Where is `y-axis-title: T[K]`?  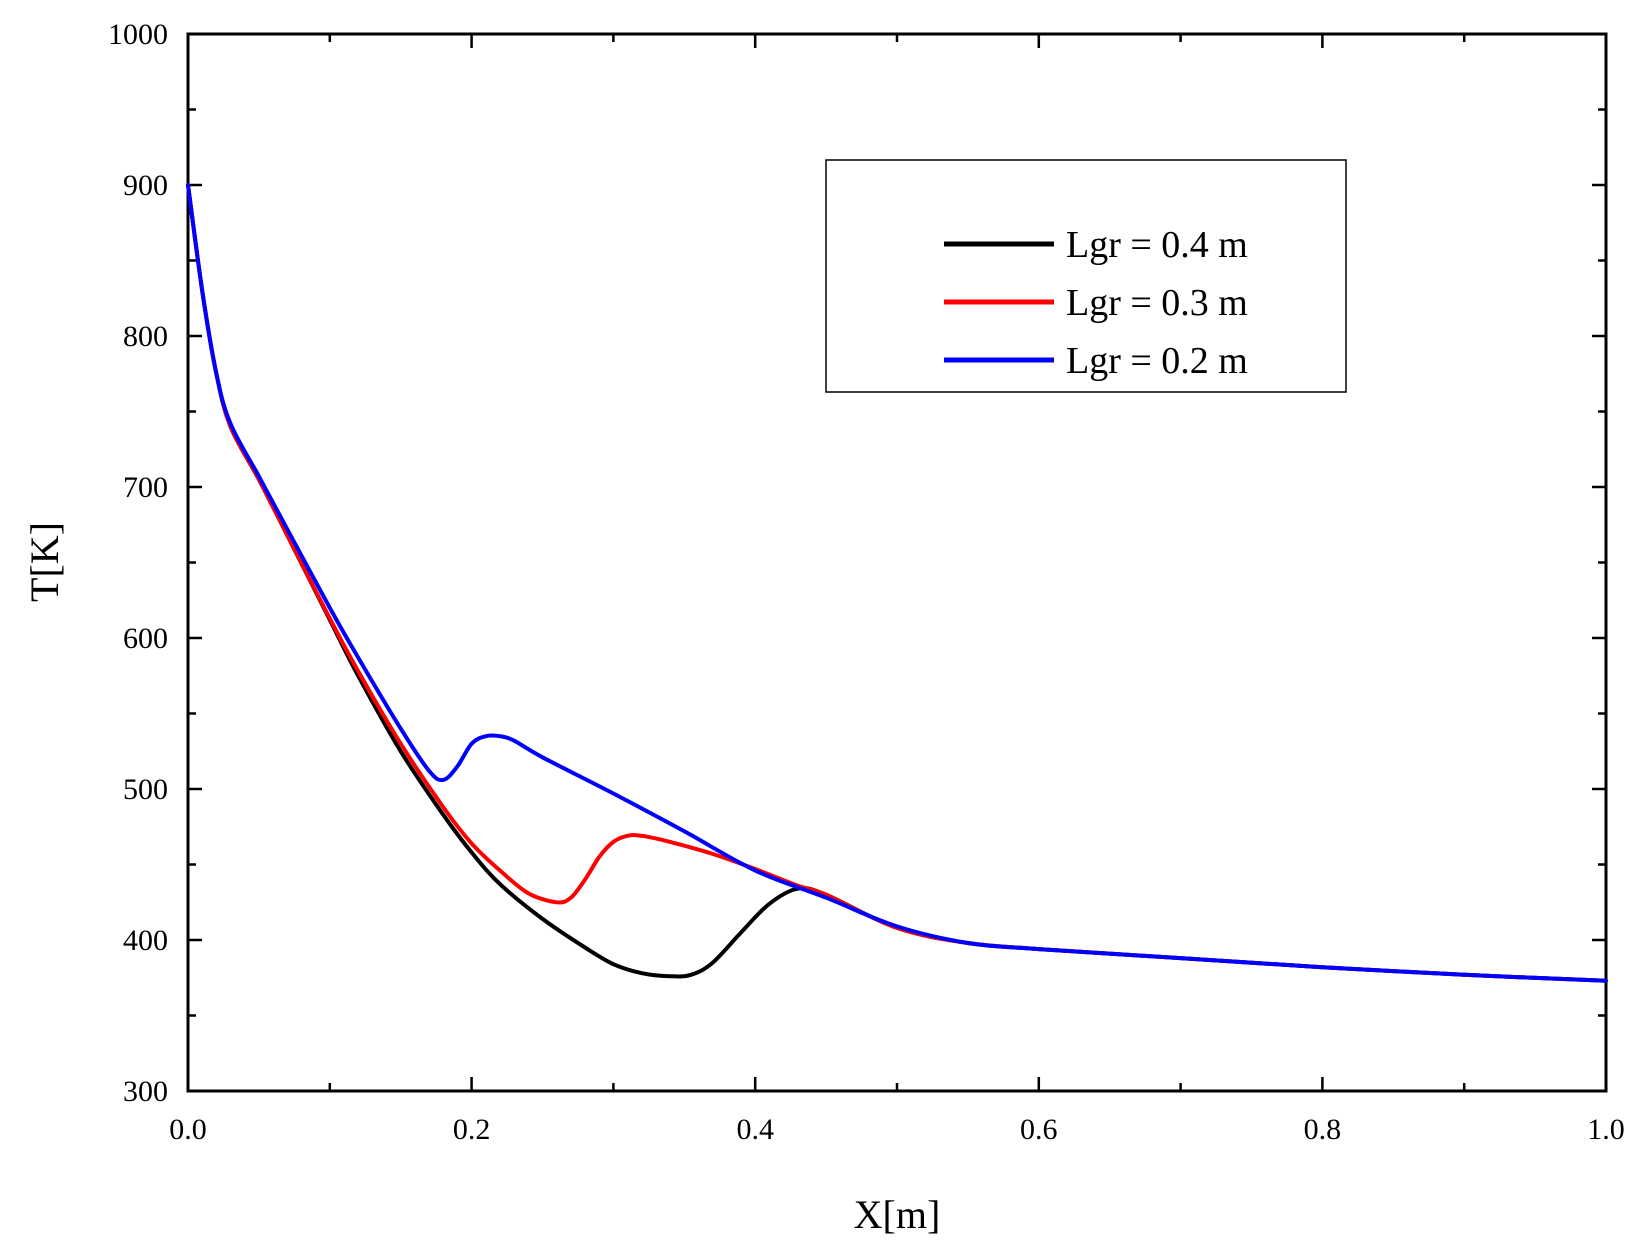 y-axis-title: T[K] is located at coordinates (44, 562).